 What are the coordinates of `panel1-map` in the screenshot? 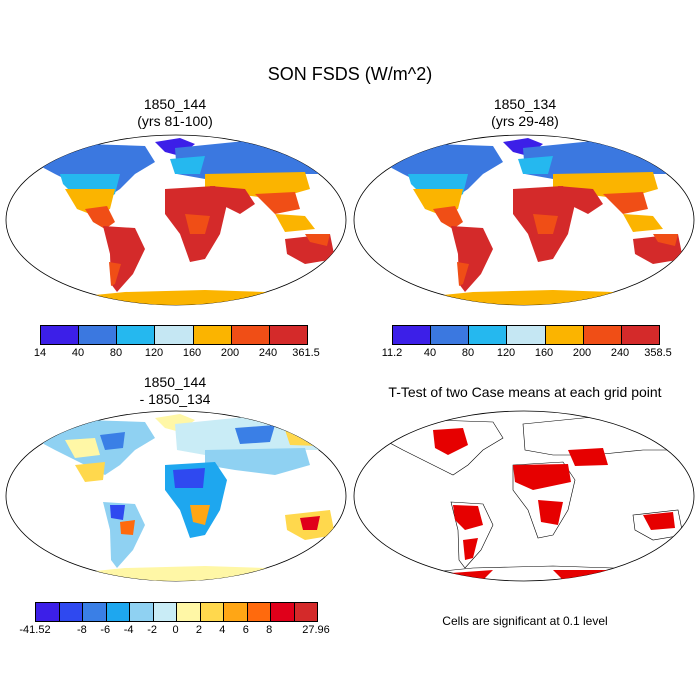 It's located at (176, 220).